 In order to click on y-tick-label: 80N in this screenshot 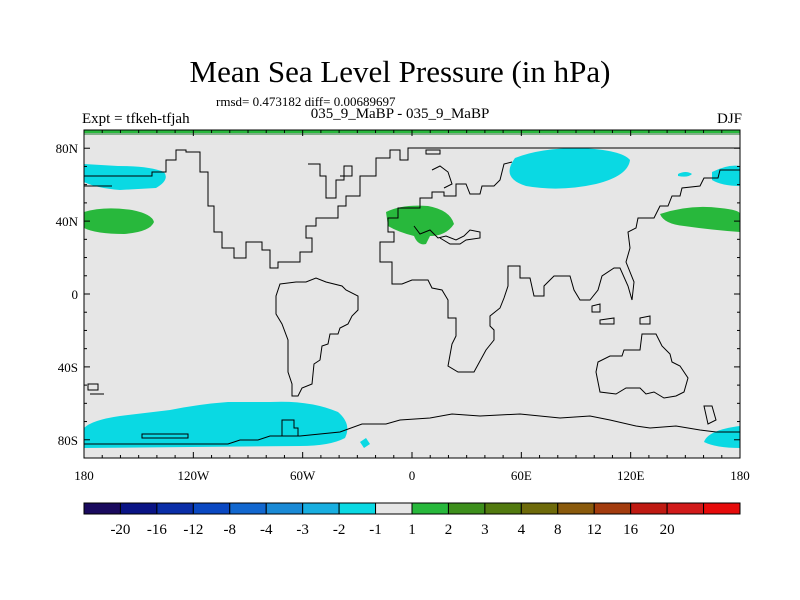, I will do `click(67, 148)`.